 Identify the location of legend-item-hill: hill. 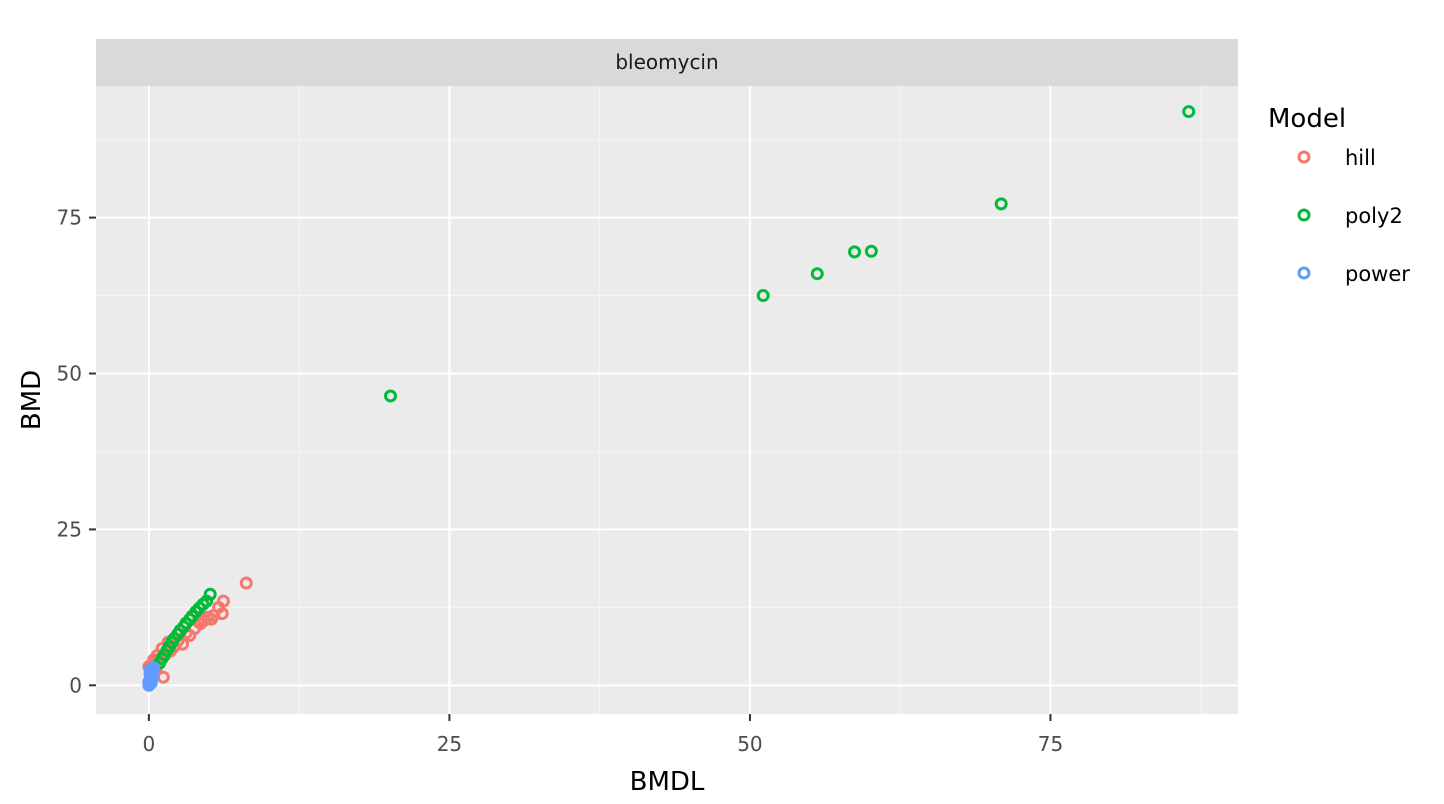
(1336, 158).